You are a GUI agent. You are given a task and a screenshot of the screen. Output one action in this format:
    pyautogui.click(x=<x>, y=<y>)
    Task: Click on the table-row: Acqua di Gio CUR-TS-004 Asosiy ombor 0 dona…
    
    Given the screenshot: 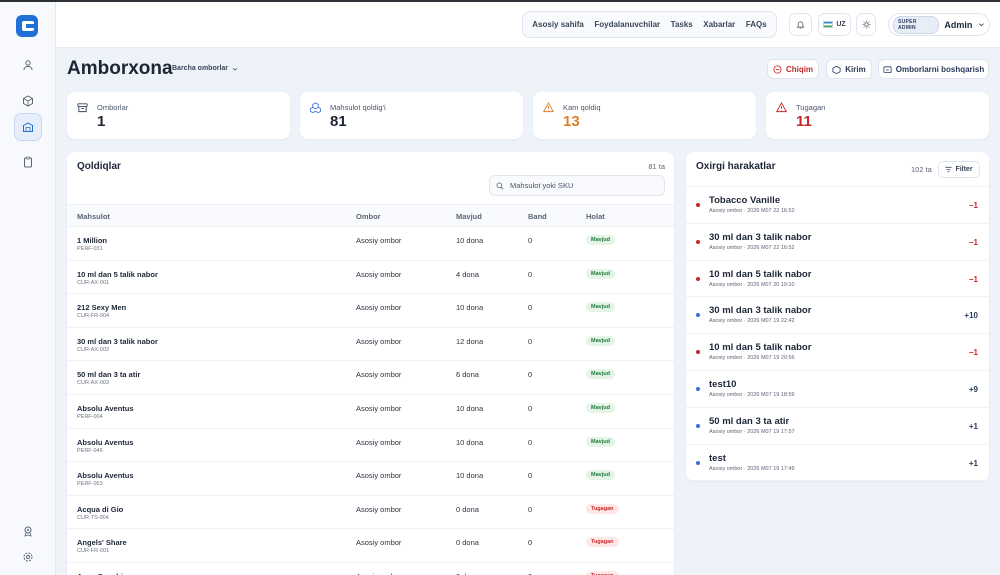 What is the action you would take?
    pyautogui.click(x=370, y=513)
    